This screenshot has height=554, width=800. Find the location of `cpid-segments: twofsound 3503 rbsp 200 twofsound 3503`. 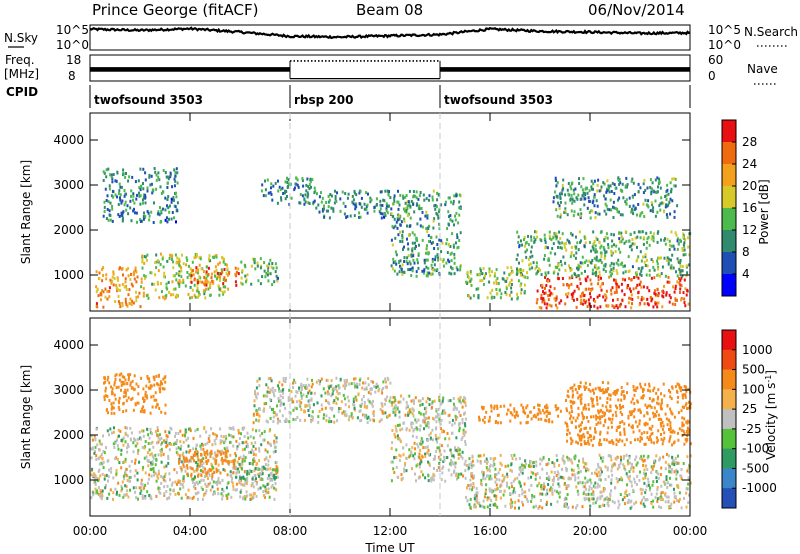

cpid-segments: twofsound 3503 rbsp 200 twofsound 3503 is located at coordinates (323, 96).